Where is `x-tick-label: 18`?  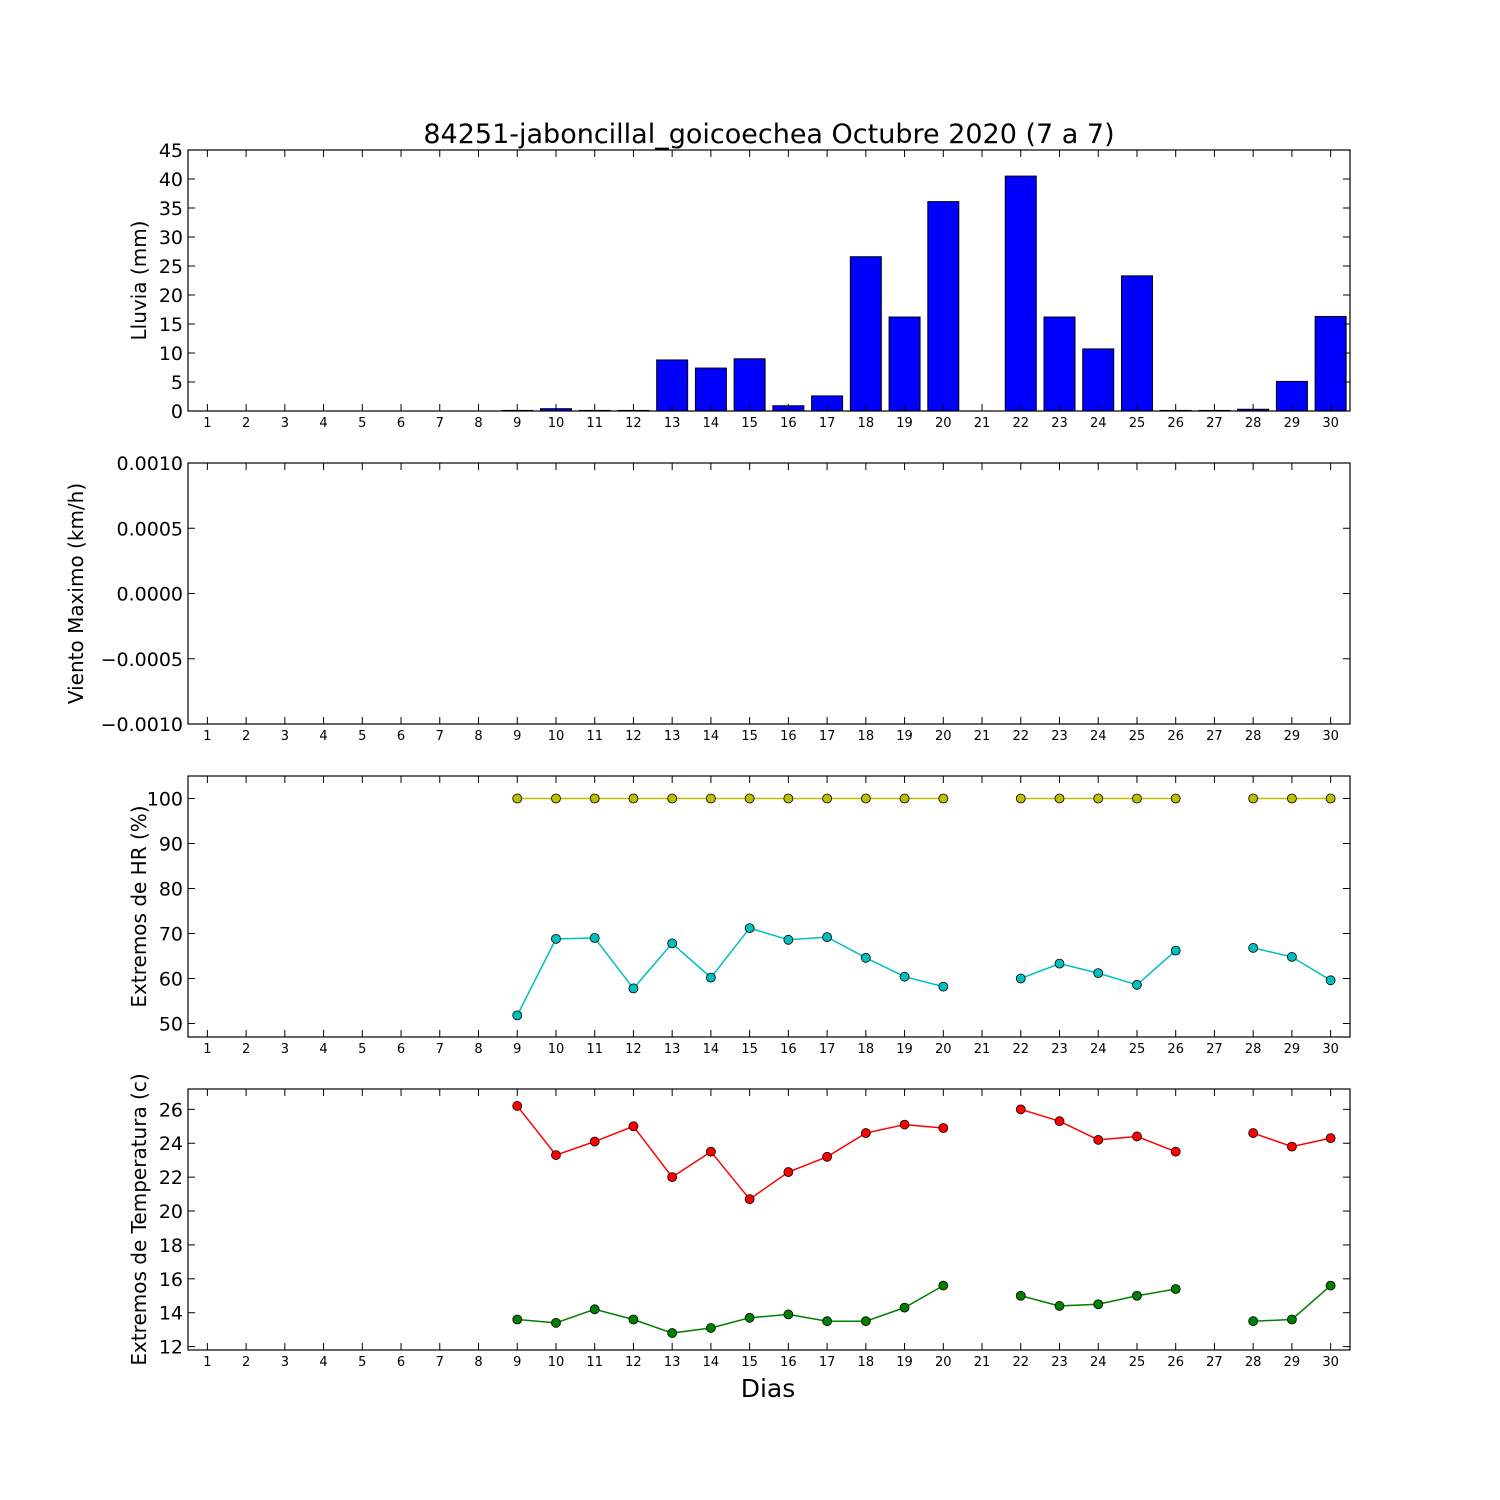
x-tick-label: 18 is located at coordinates (866, 1049).